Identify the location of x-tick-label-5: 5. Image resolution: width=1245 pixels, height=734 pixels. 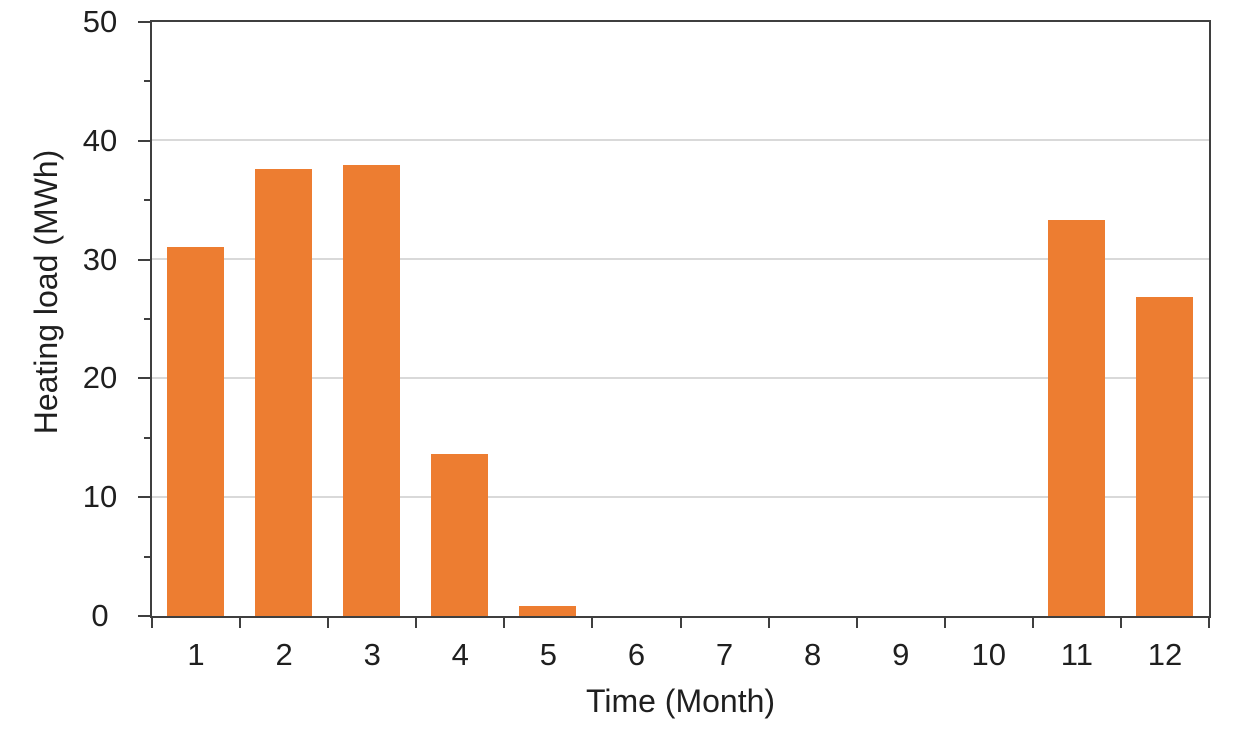
(548, 654).